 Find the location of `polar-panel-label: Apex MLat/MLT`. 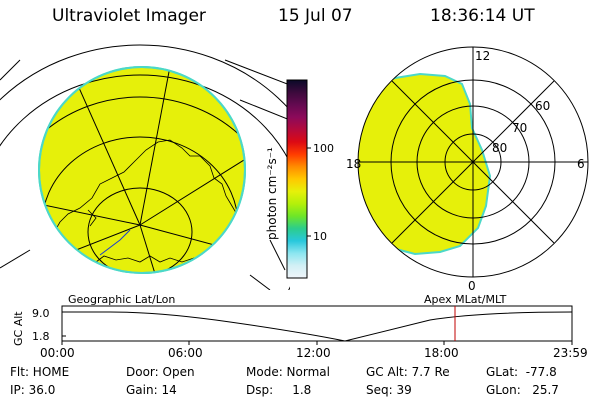

polar-panel-label: Apex MLat/MLT is located at coordinates (465, 299).